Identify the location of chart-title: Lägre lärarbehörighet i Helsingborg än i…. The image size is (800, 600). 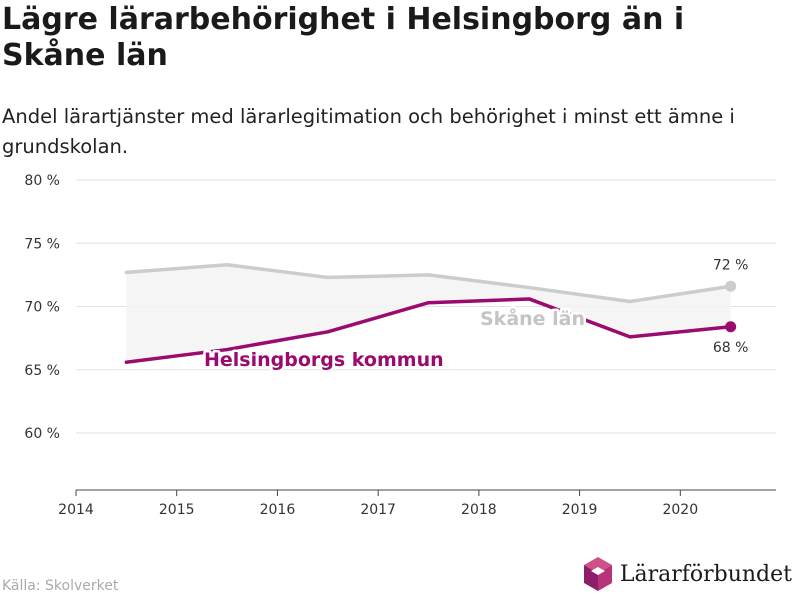
(343, 37).